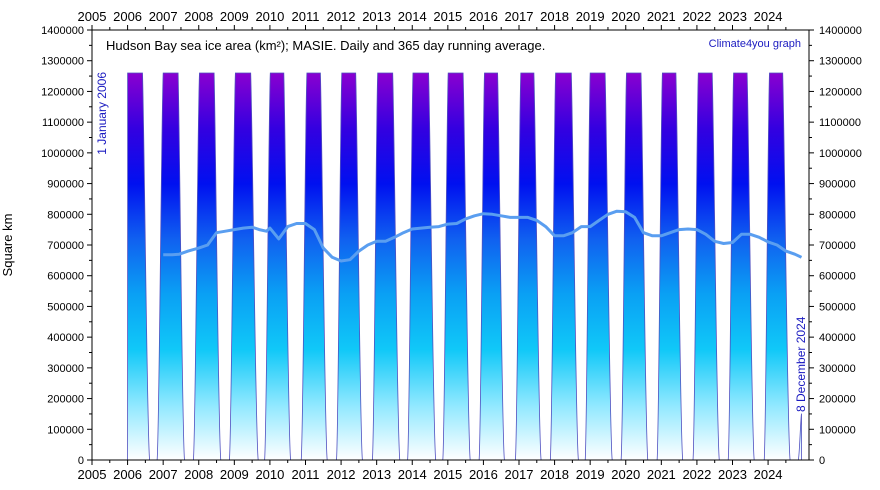 The height and width of the screenshot is (490, 880). What do you see at coordinates (696, 474) in the screenshot?
I see `x-tick-label-bottom: 2022` at bounding box center [696, 474].